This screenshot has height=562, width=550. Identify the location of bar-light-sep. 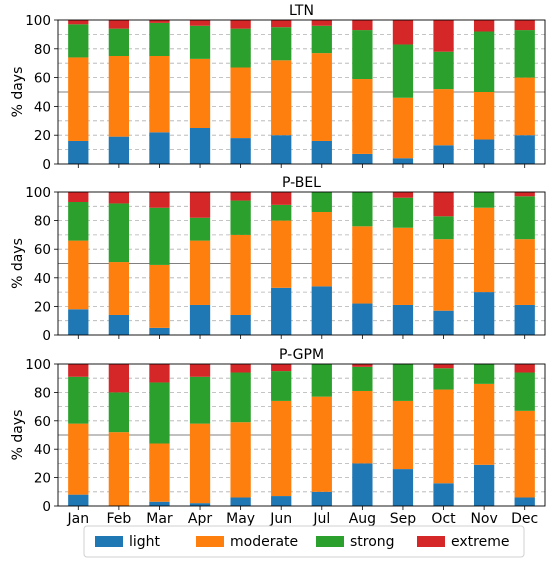
(403, 161).